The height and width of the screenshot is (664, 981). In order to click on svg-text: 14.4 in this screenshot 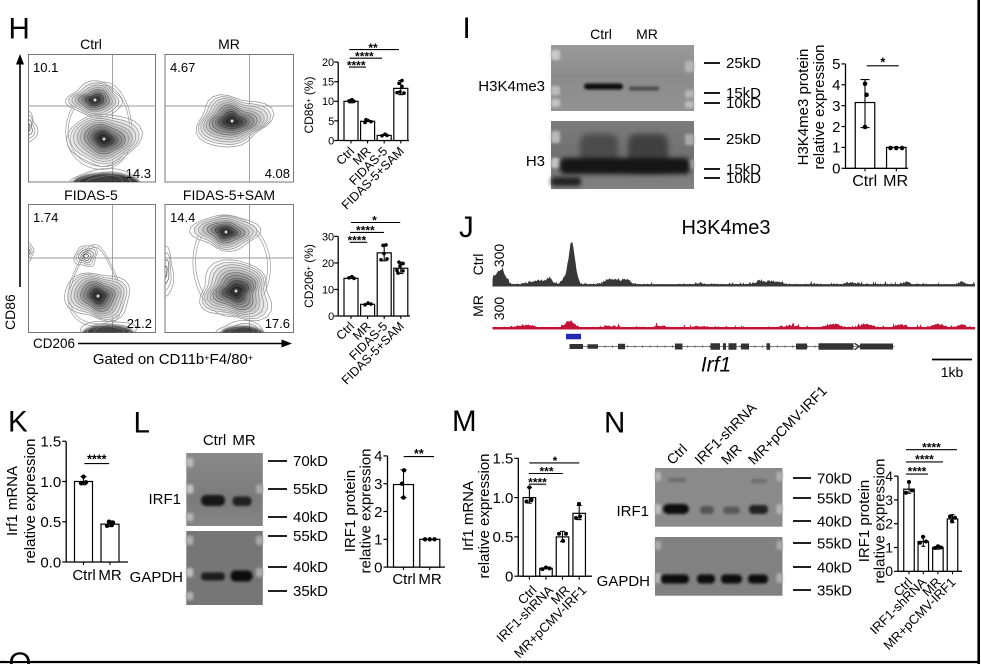, I will do `click(182, 217)`.